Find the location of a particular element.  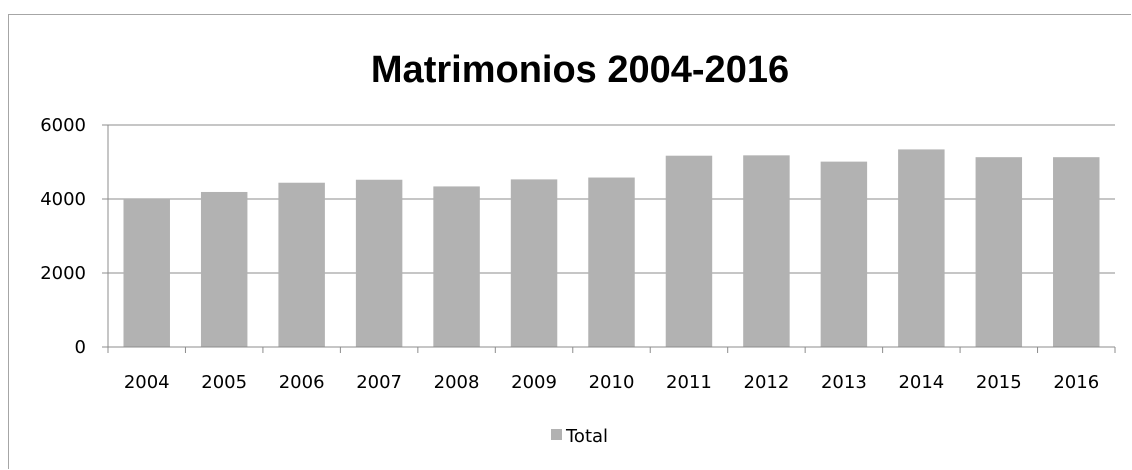

y-tick-label: 6000 is located at coordinates (63, 125).